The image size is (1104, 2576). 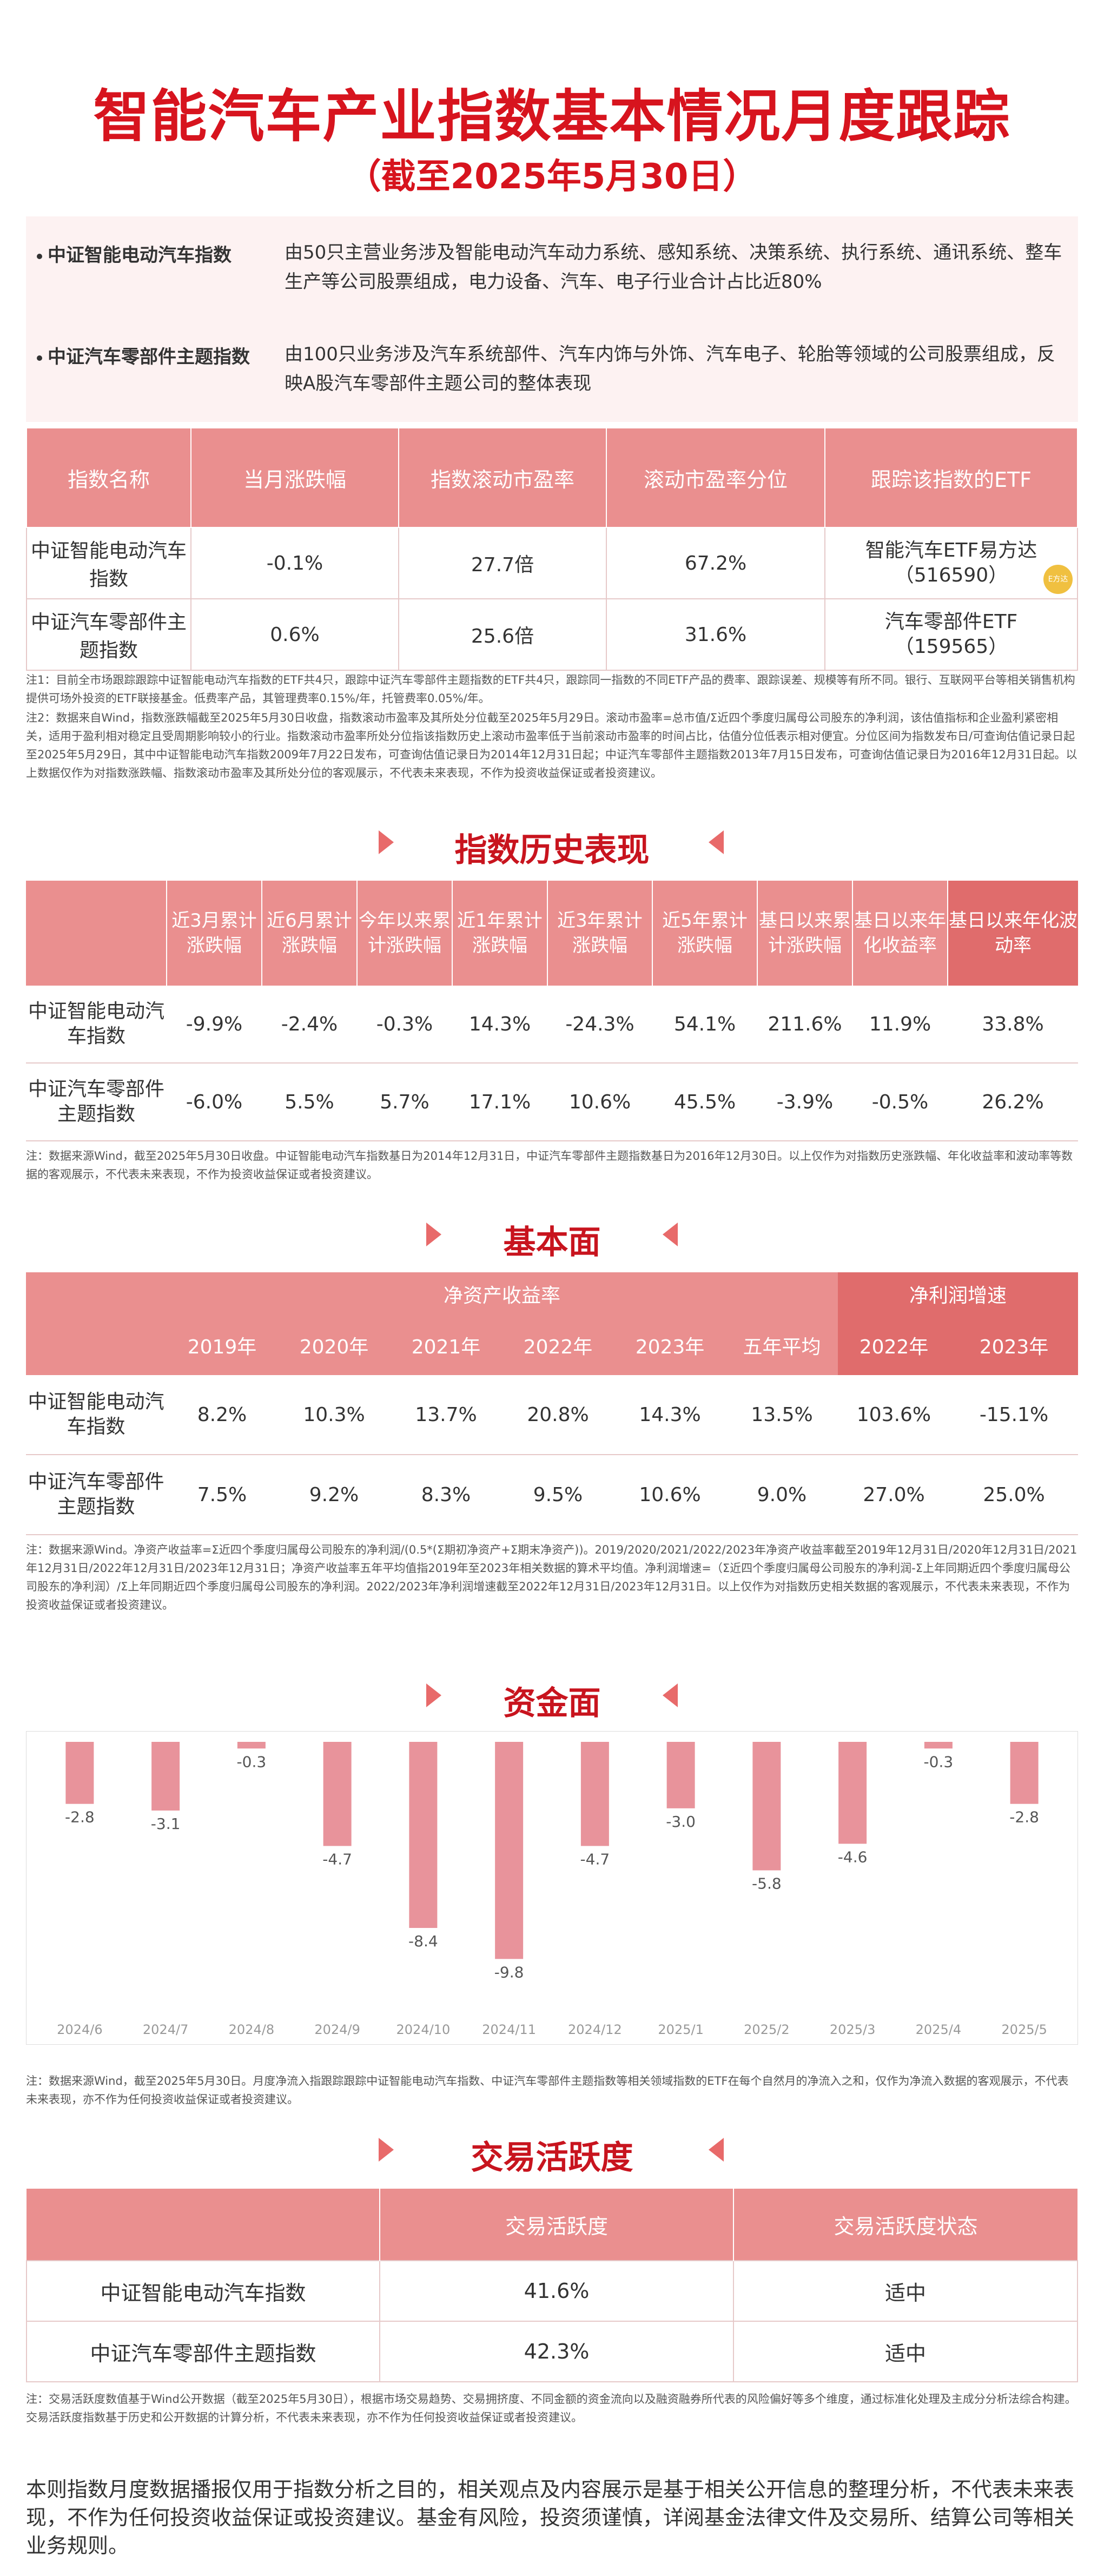 I want to click on col-header: 滚动市盈率分位, so click(x=715, y=477).